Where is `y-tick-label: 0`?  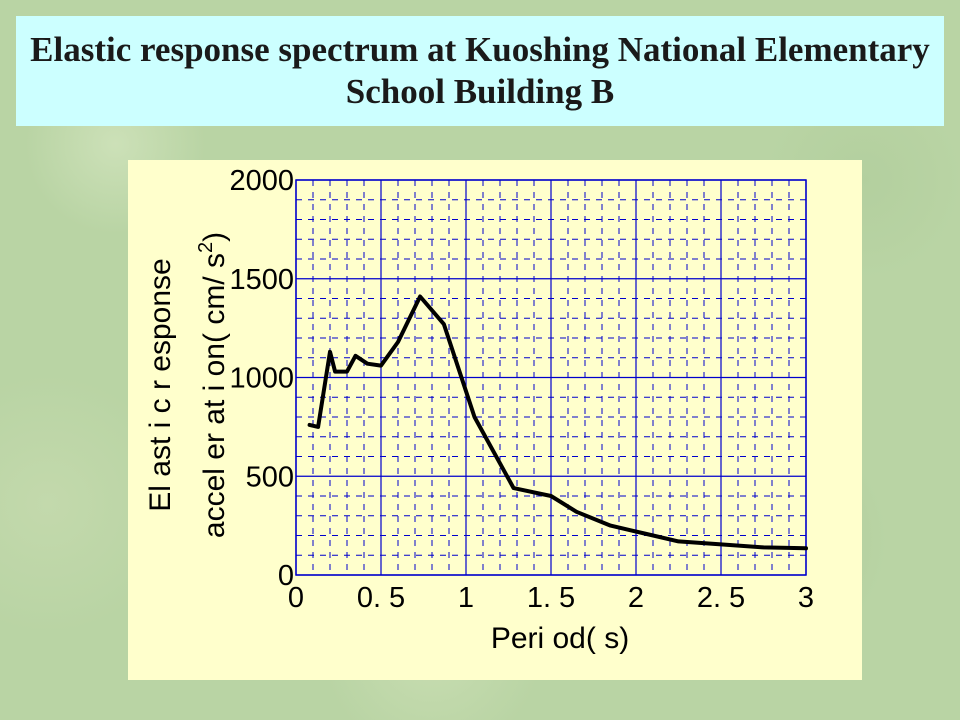 y-tick-label: 0 is located at coordinates (286, 576).